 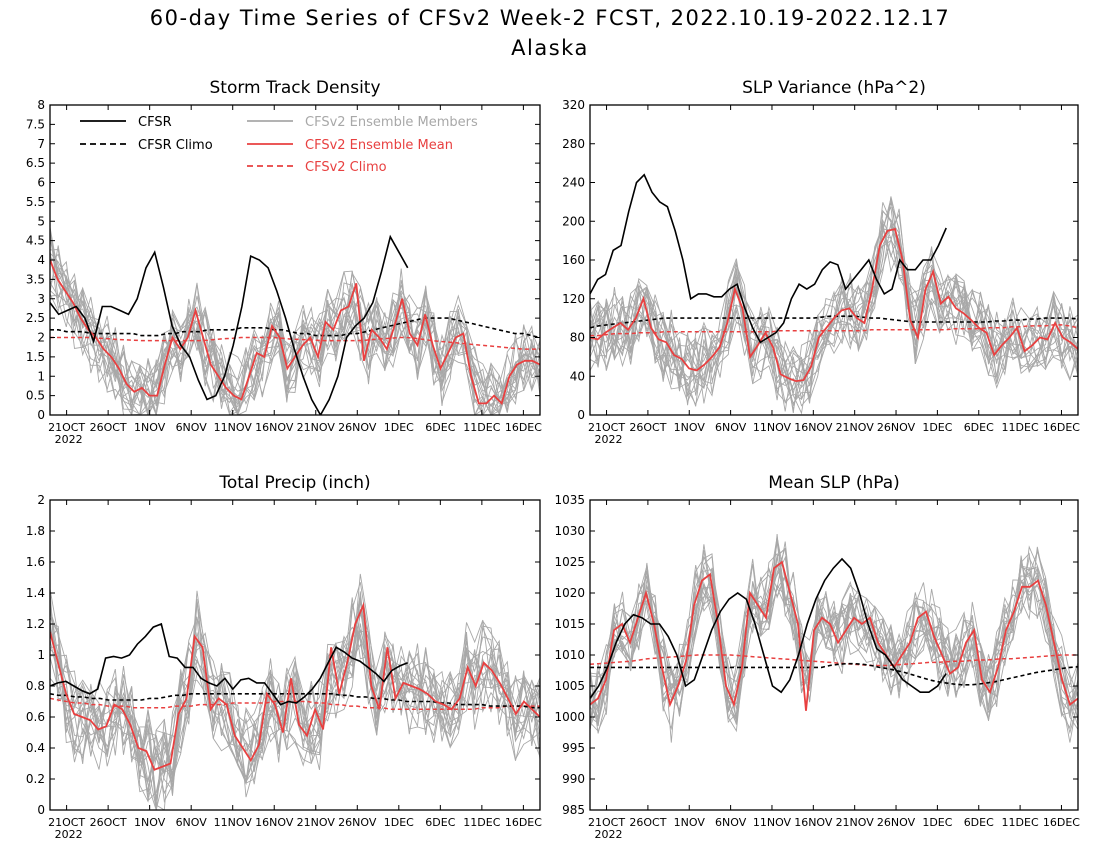 I want to click on y-tick-label: 6.5, so click(x=35, y=163).